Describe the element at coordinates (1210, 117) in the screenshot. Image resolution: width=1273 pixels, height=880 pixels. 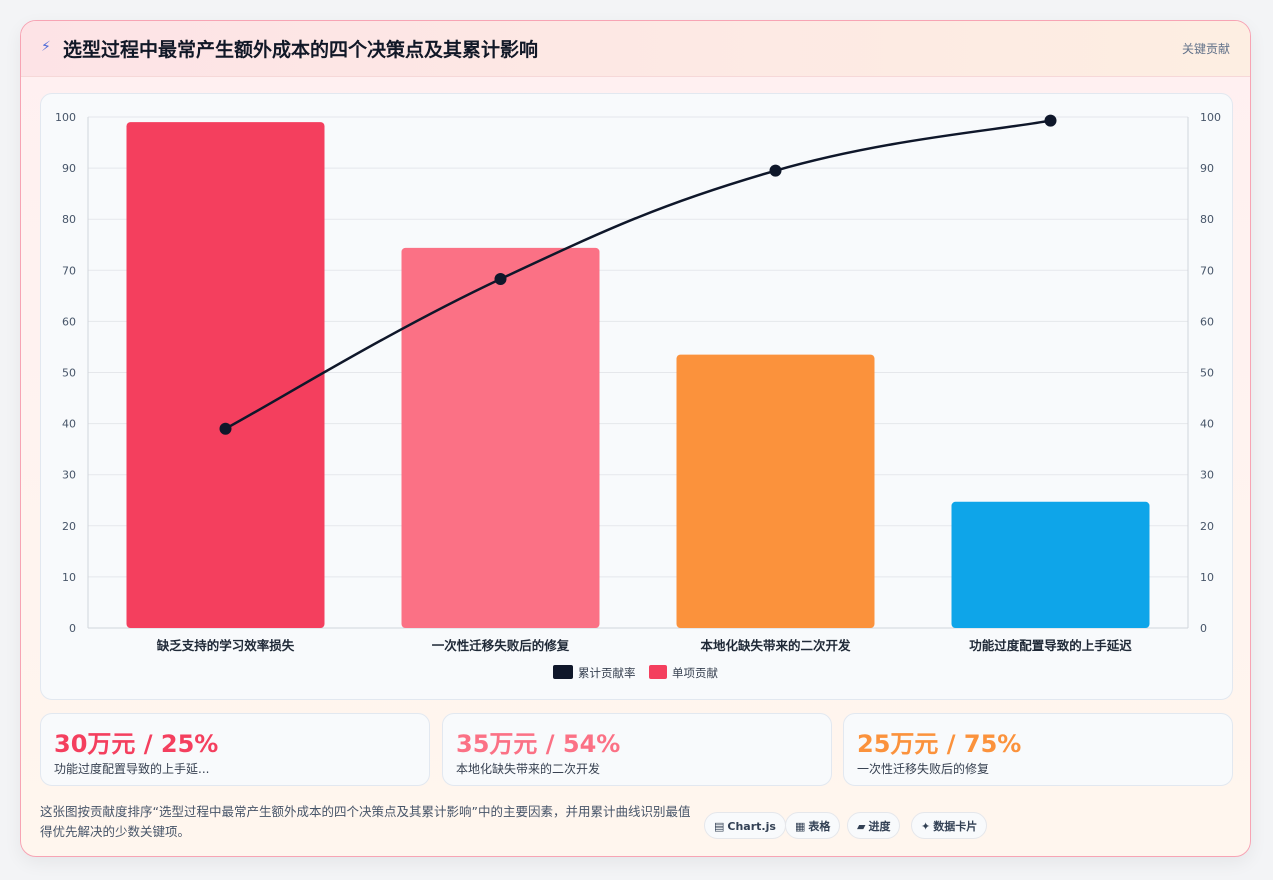
I see `y-tick-right: 100` at that location.